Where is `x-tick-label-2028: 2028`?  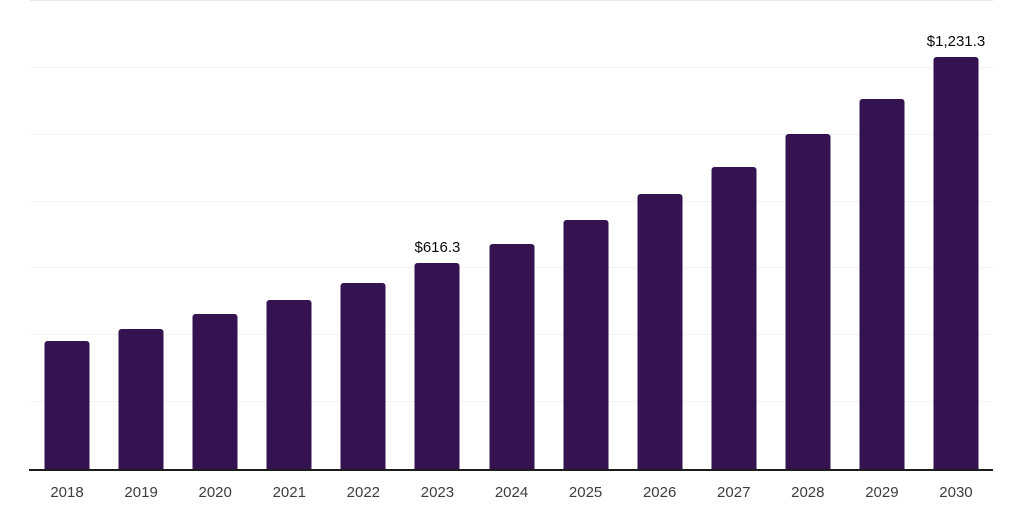 x-tick-label-2028: 2028 is located at coordinates (808, 492).